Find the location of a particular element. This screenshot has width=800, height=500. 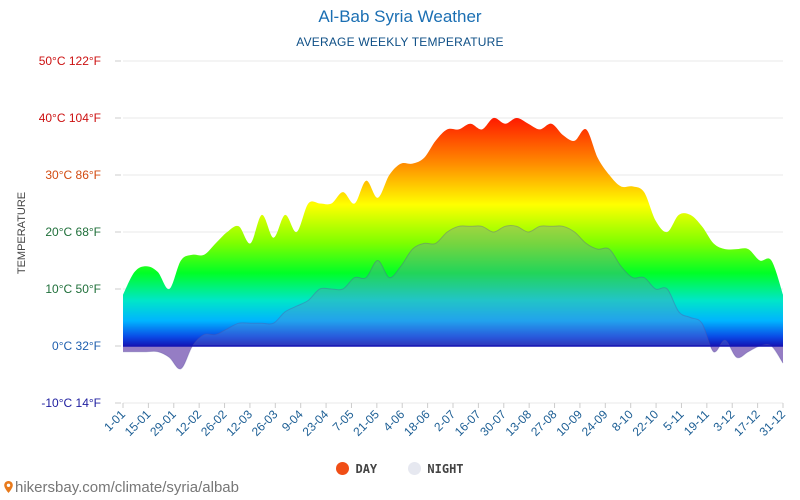

source-link: hikersbay.com/climate/syria/albab is located at coordinates (121, 487).